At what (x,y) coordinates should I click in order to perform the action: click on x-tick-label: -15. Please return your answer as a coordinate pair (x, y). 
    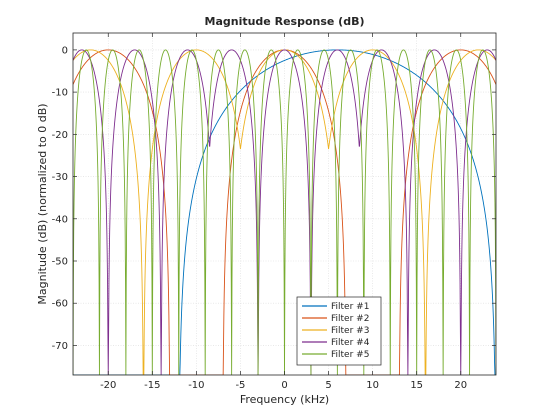
    Looking at the image, I should click on (152, 385).